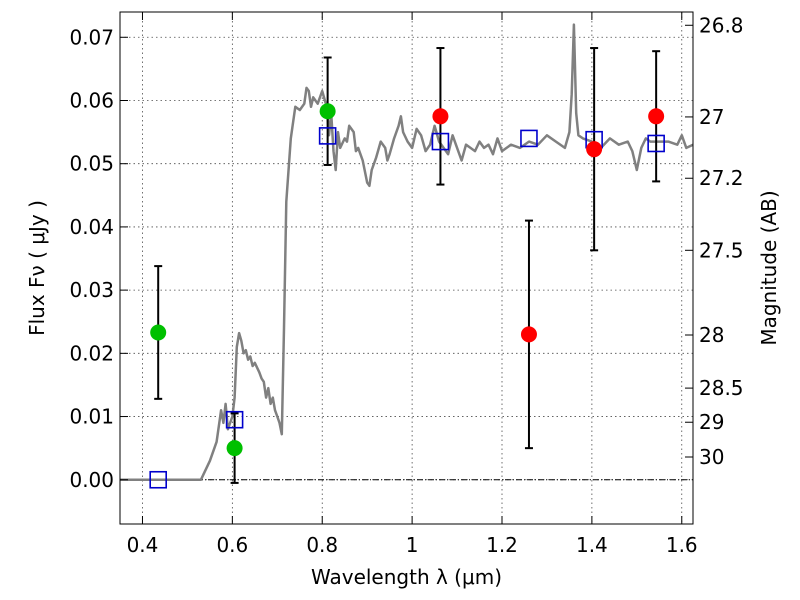 The width and height of the screenshot is (800, 600). Describe the element at coordinates (412, 545) in the screenshot. I see `x-tick-label: 1` at that location.